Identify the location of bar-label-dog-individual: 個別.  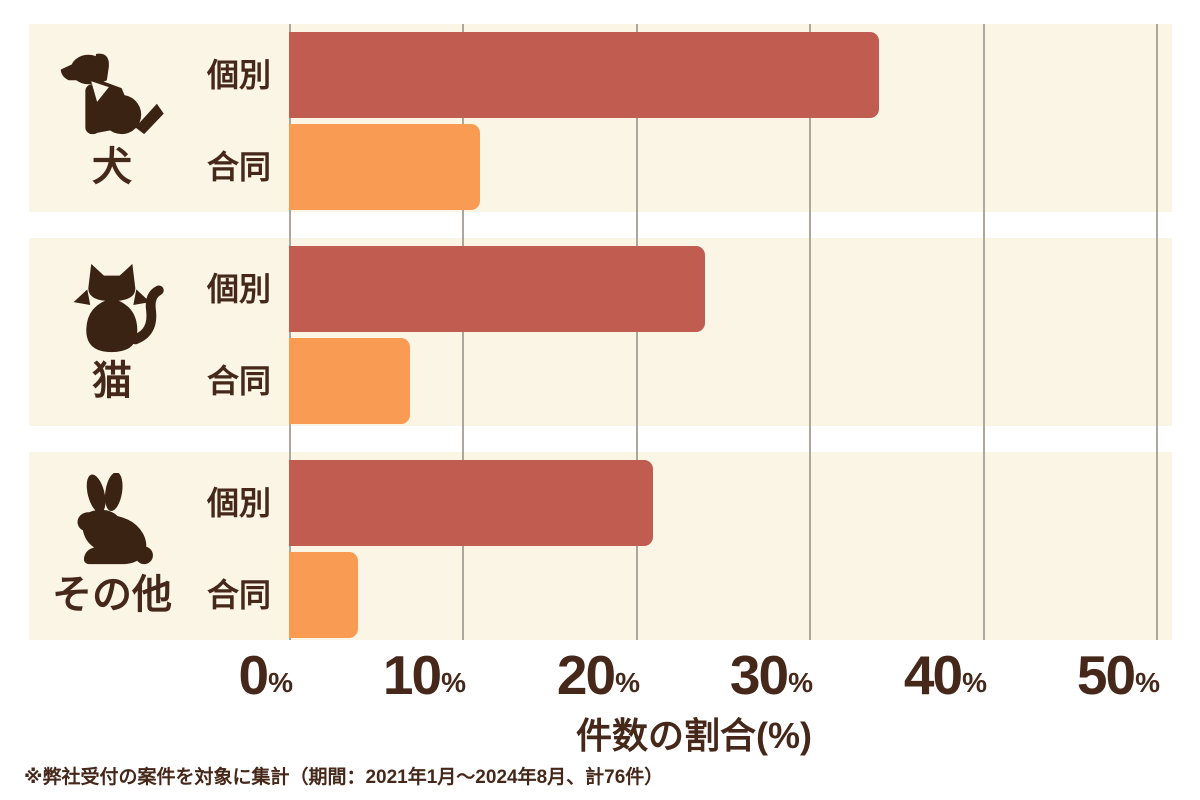
(238, 75).